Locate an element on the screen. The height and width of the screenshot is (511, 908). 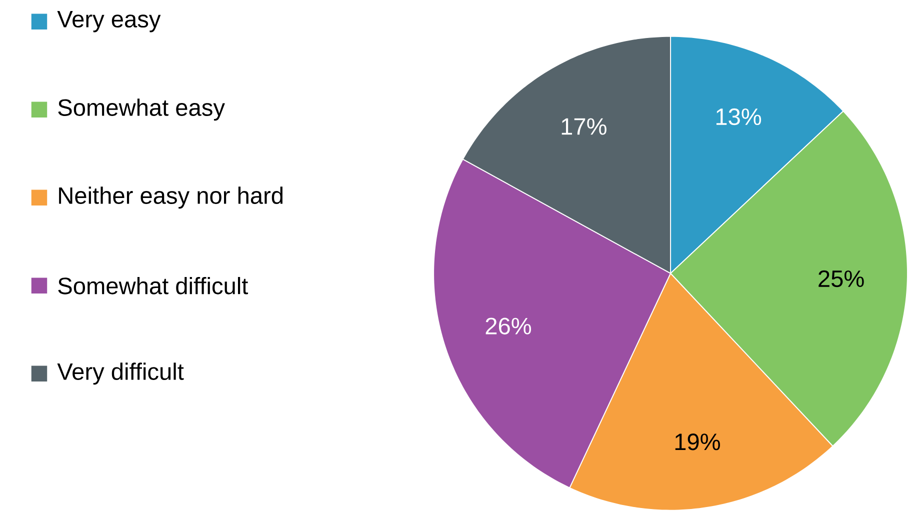
legend-label: Somewhat easy is located at coordinates (141, 109).